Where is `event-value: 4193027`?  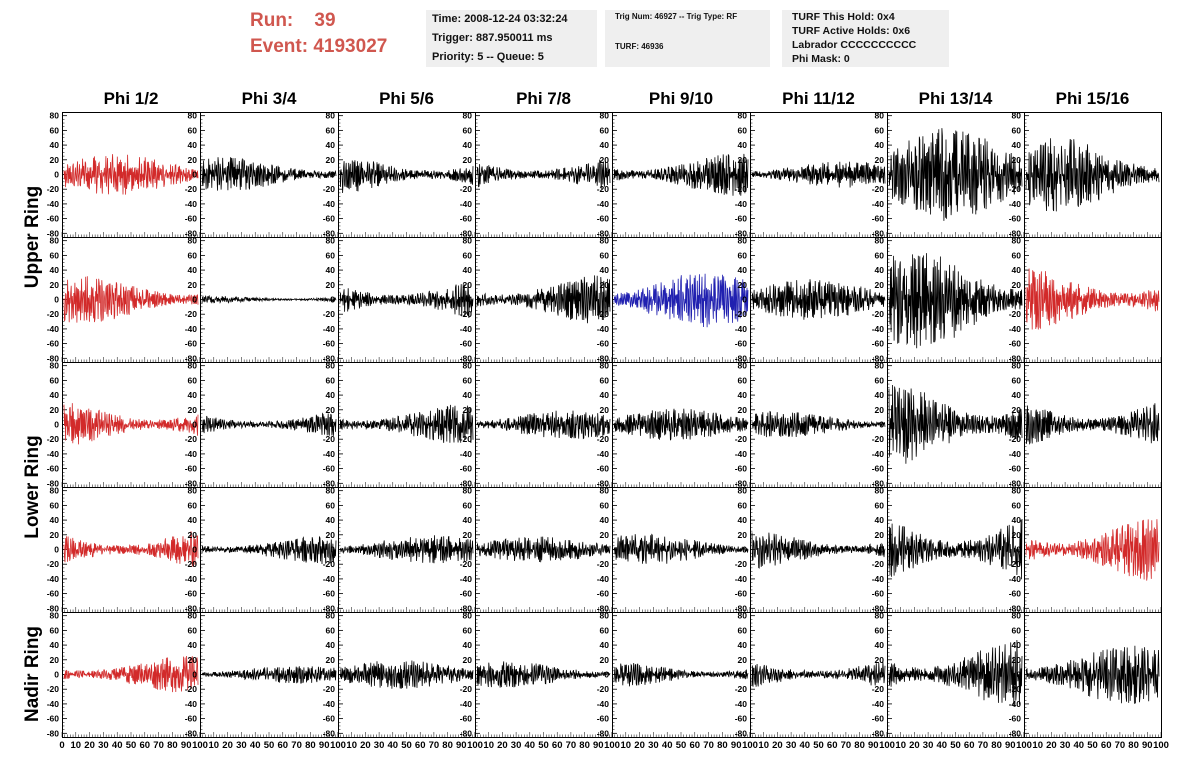 event-value: 4193027 is located at coordinates (350, 46).